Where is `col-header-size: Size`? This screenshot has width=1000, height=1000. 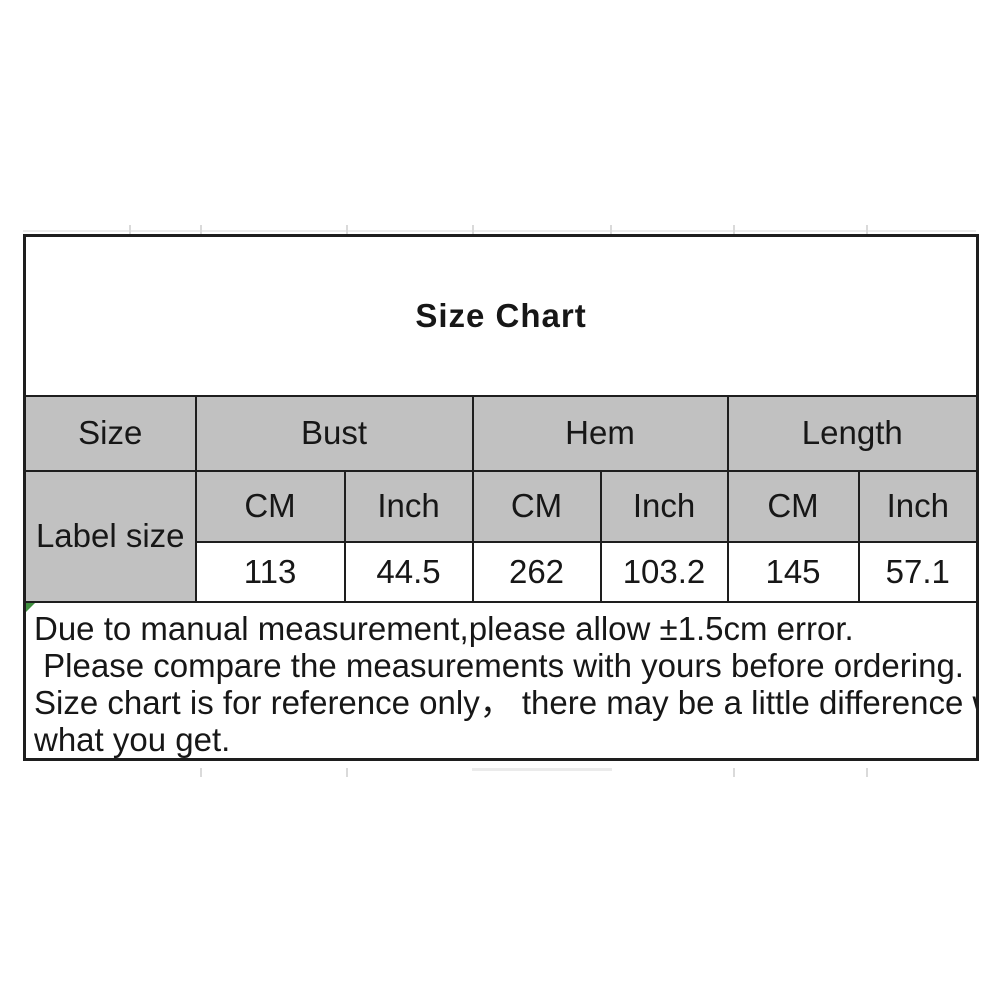
col-header-size: Size is located at coordinates (110, 433).